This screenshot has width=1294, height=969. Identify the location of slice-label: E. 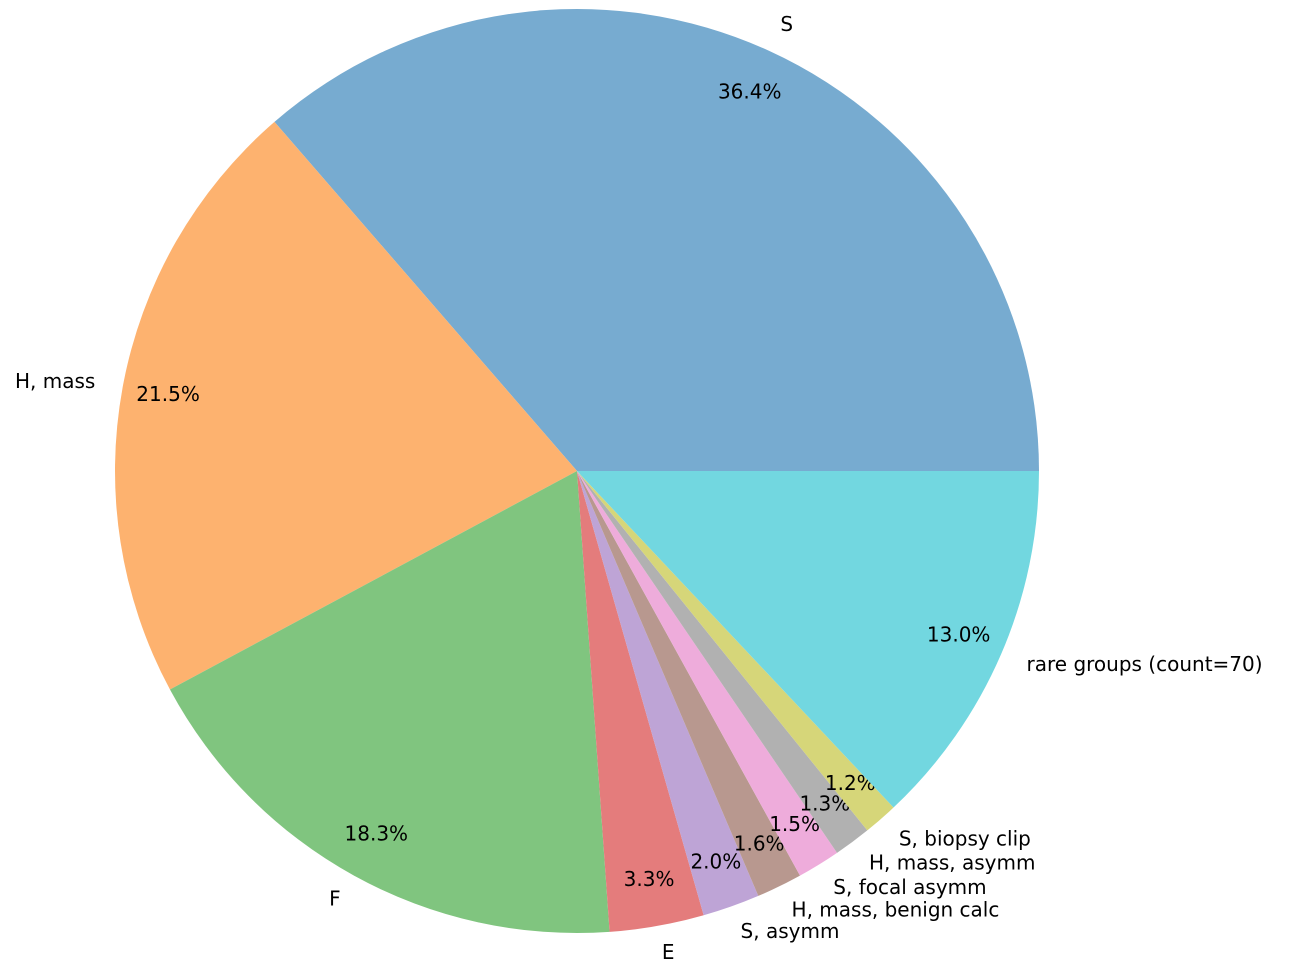
(668, 952).